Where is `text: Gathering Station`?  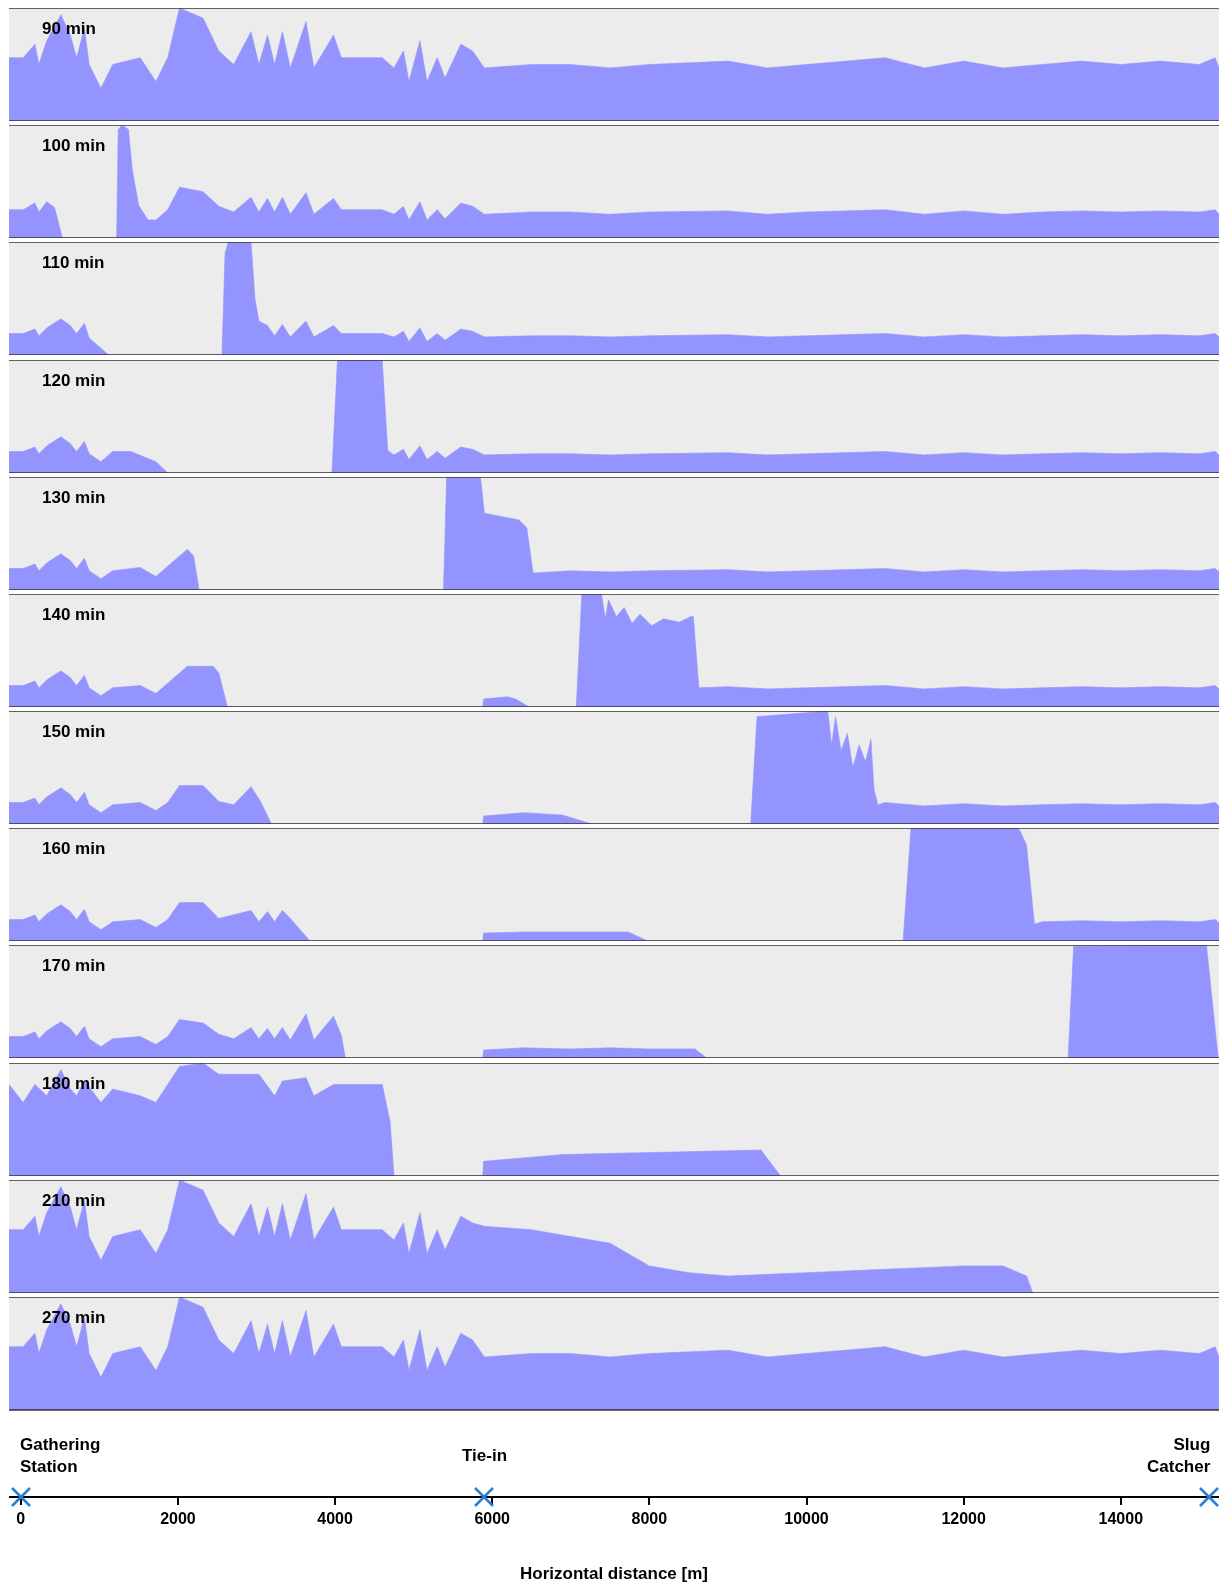 text: Gathering Station is located at coordinates (60, 1455).